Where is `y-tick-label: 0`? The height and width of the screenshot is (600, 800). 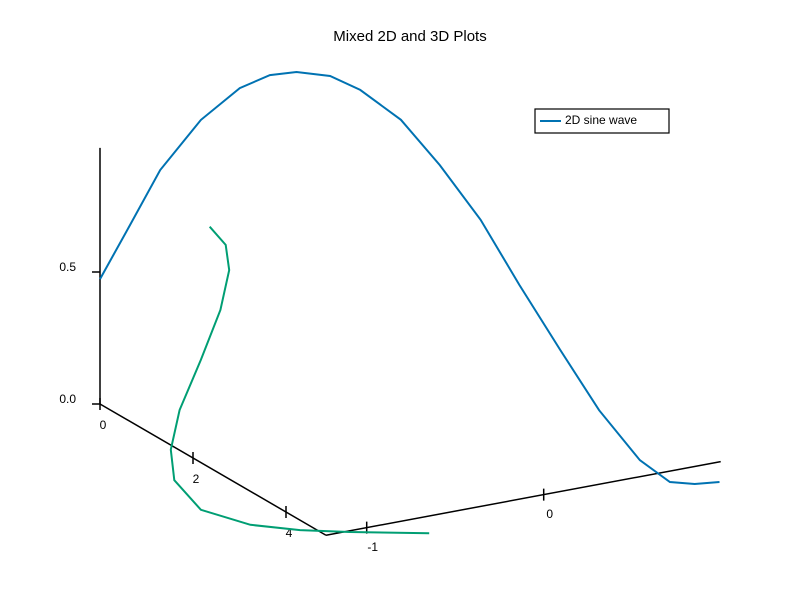
y-tick-label: 0 is located at coordinates (549, 514).